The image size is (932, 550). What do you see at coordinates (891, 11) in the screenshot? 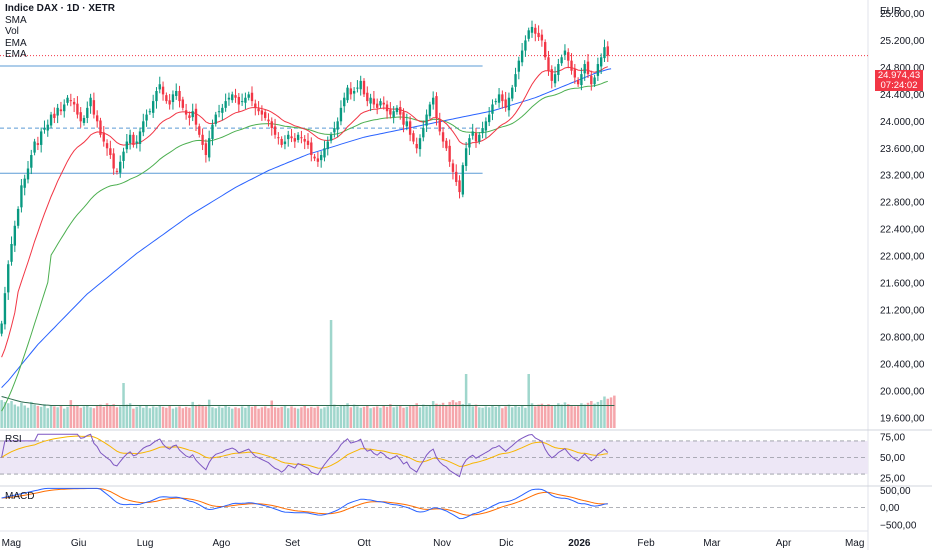
I see `currency-label: EUR` at bounding box center [891, 11].